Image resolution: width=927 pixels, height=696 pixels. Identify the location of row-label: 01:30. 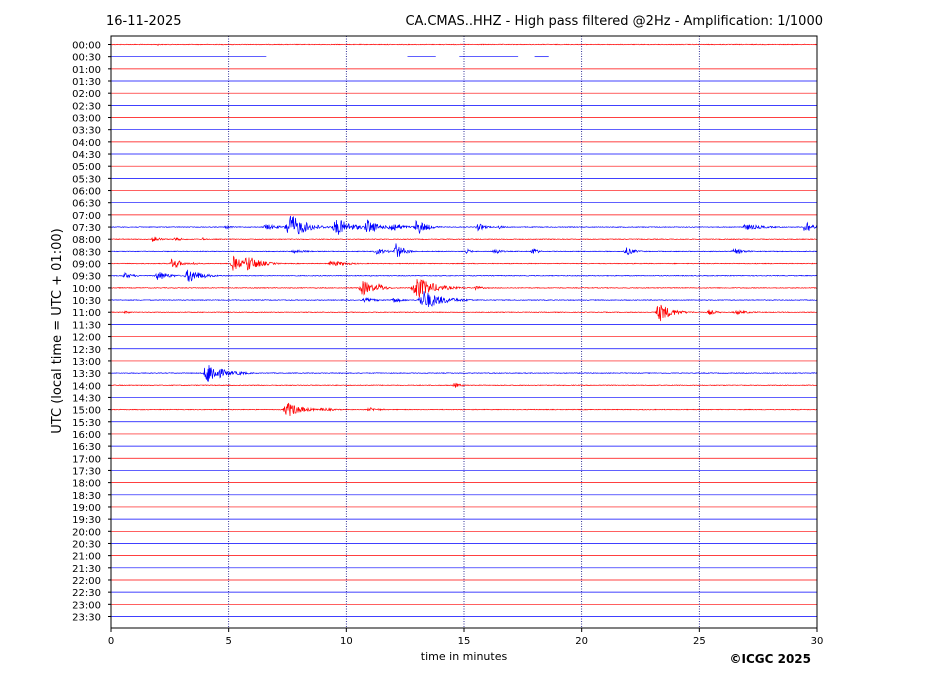
(86, 82).